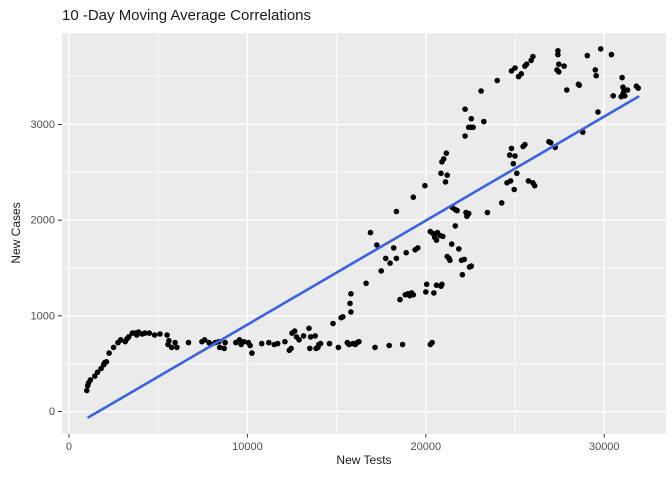 The image size is (672, 480). I want to click on chart-title: 10 -Day Moving Average Correlations, so click(187, 15).